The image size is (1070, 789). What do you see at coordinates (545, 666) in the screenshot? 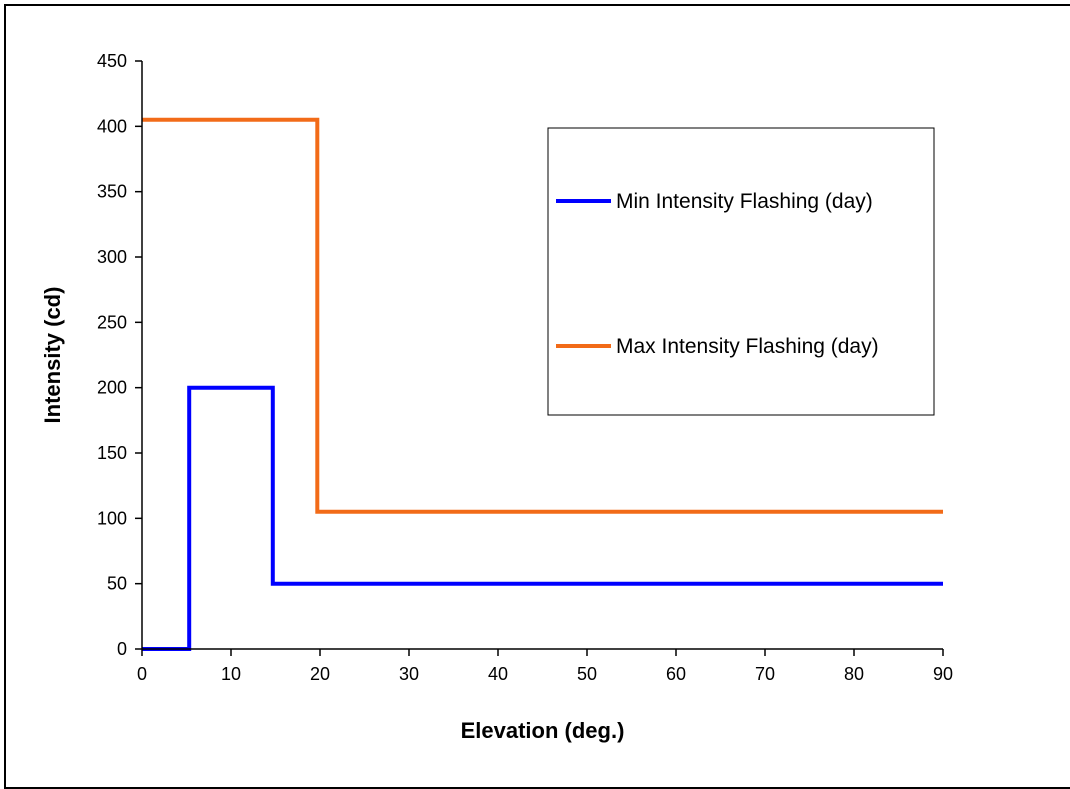
I see `x-ticks: 0 10 20 30 40 50 60 70 80 90` at bounding box center [545, 666].